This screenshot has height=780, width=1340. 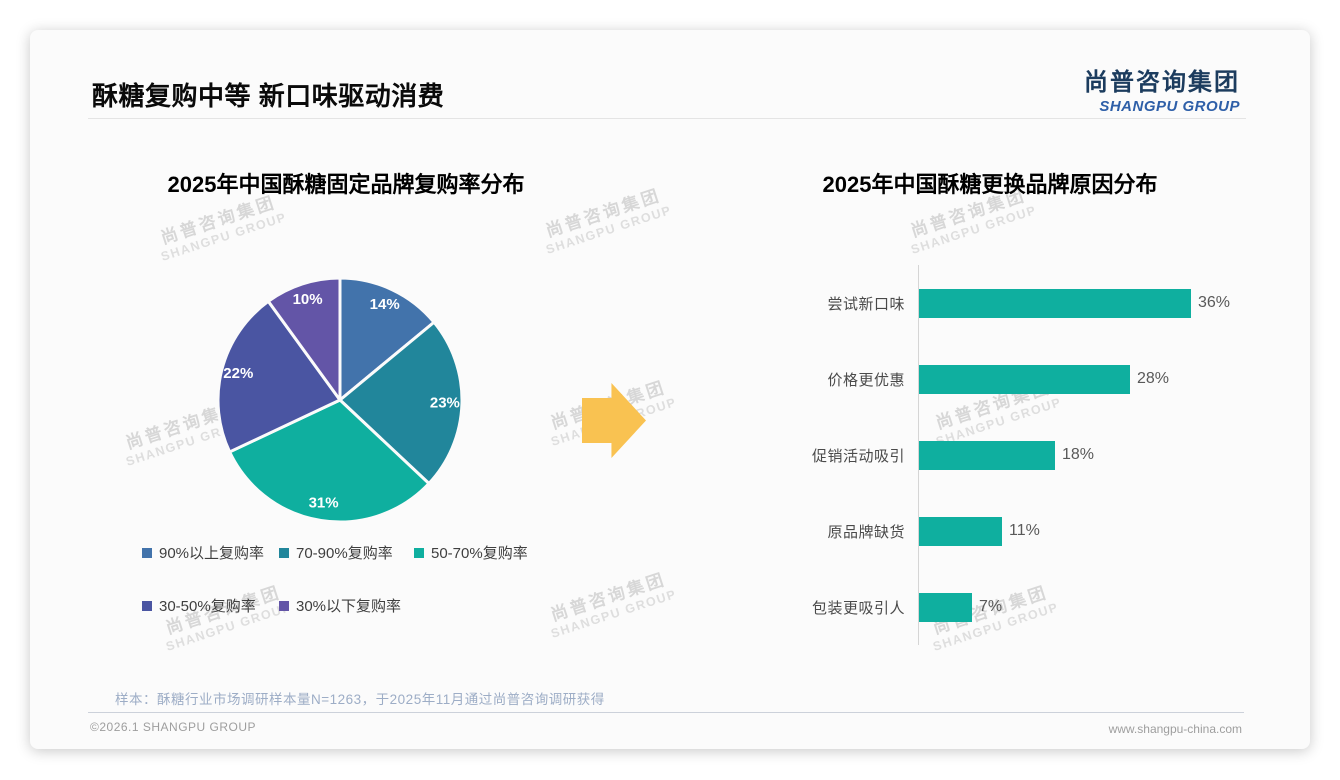 I want to click on company-logo: 尚普咨询集团 SHANGPU GROUP, so click(x=1162, y=88).